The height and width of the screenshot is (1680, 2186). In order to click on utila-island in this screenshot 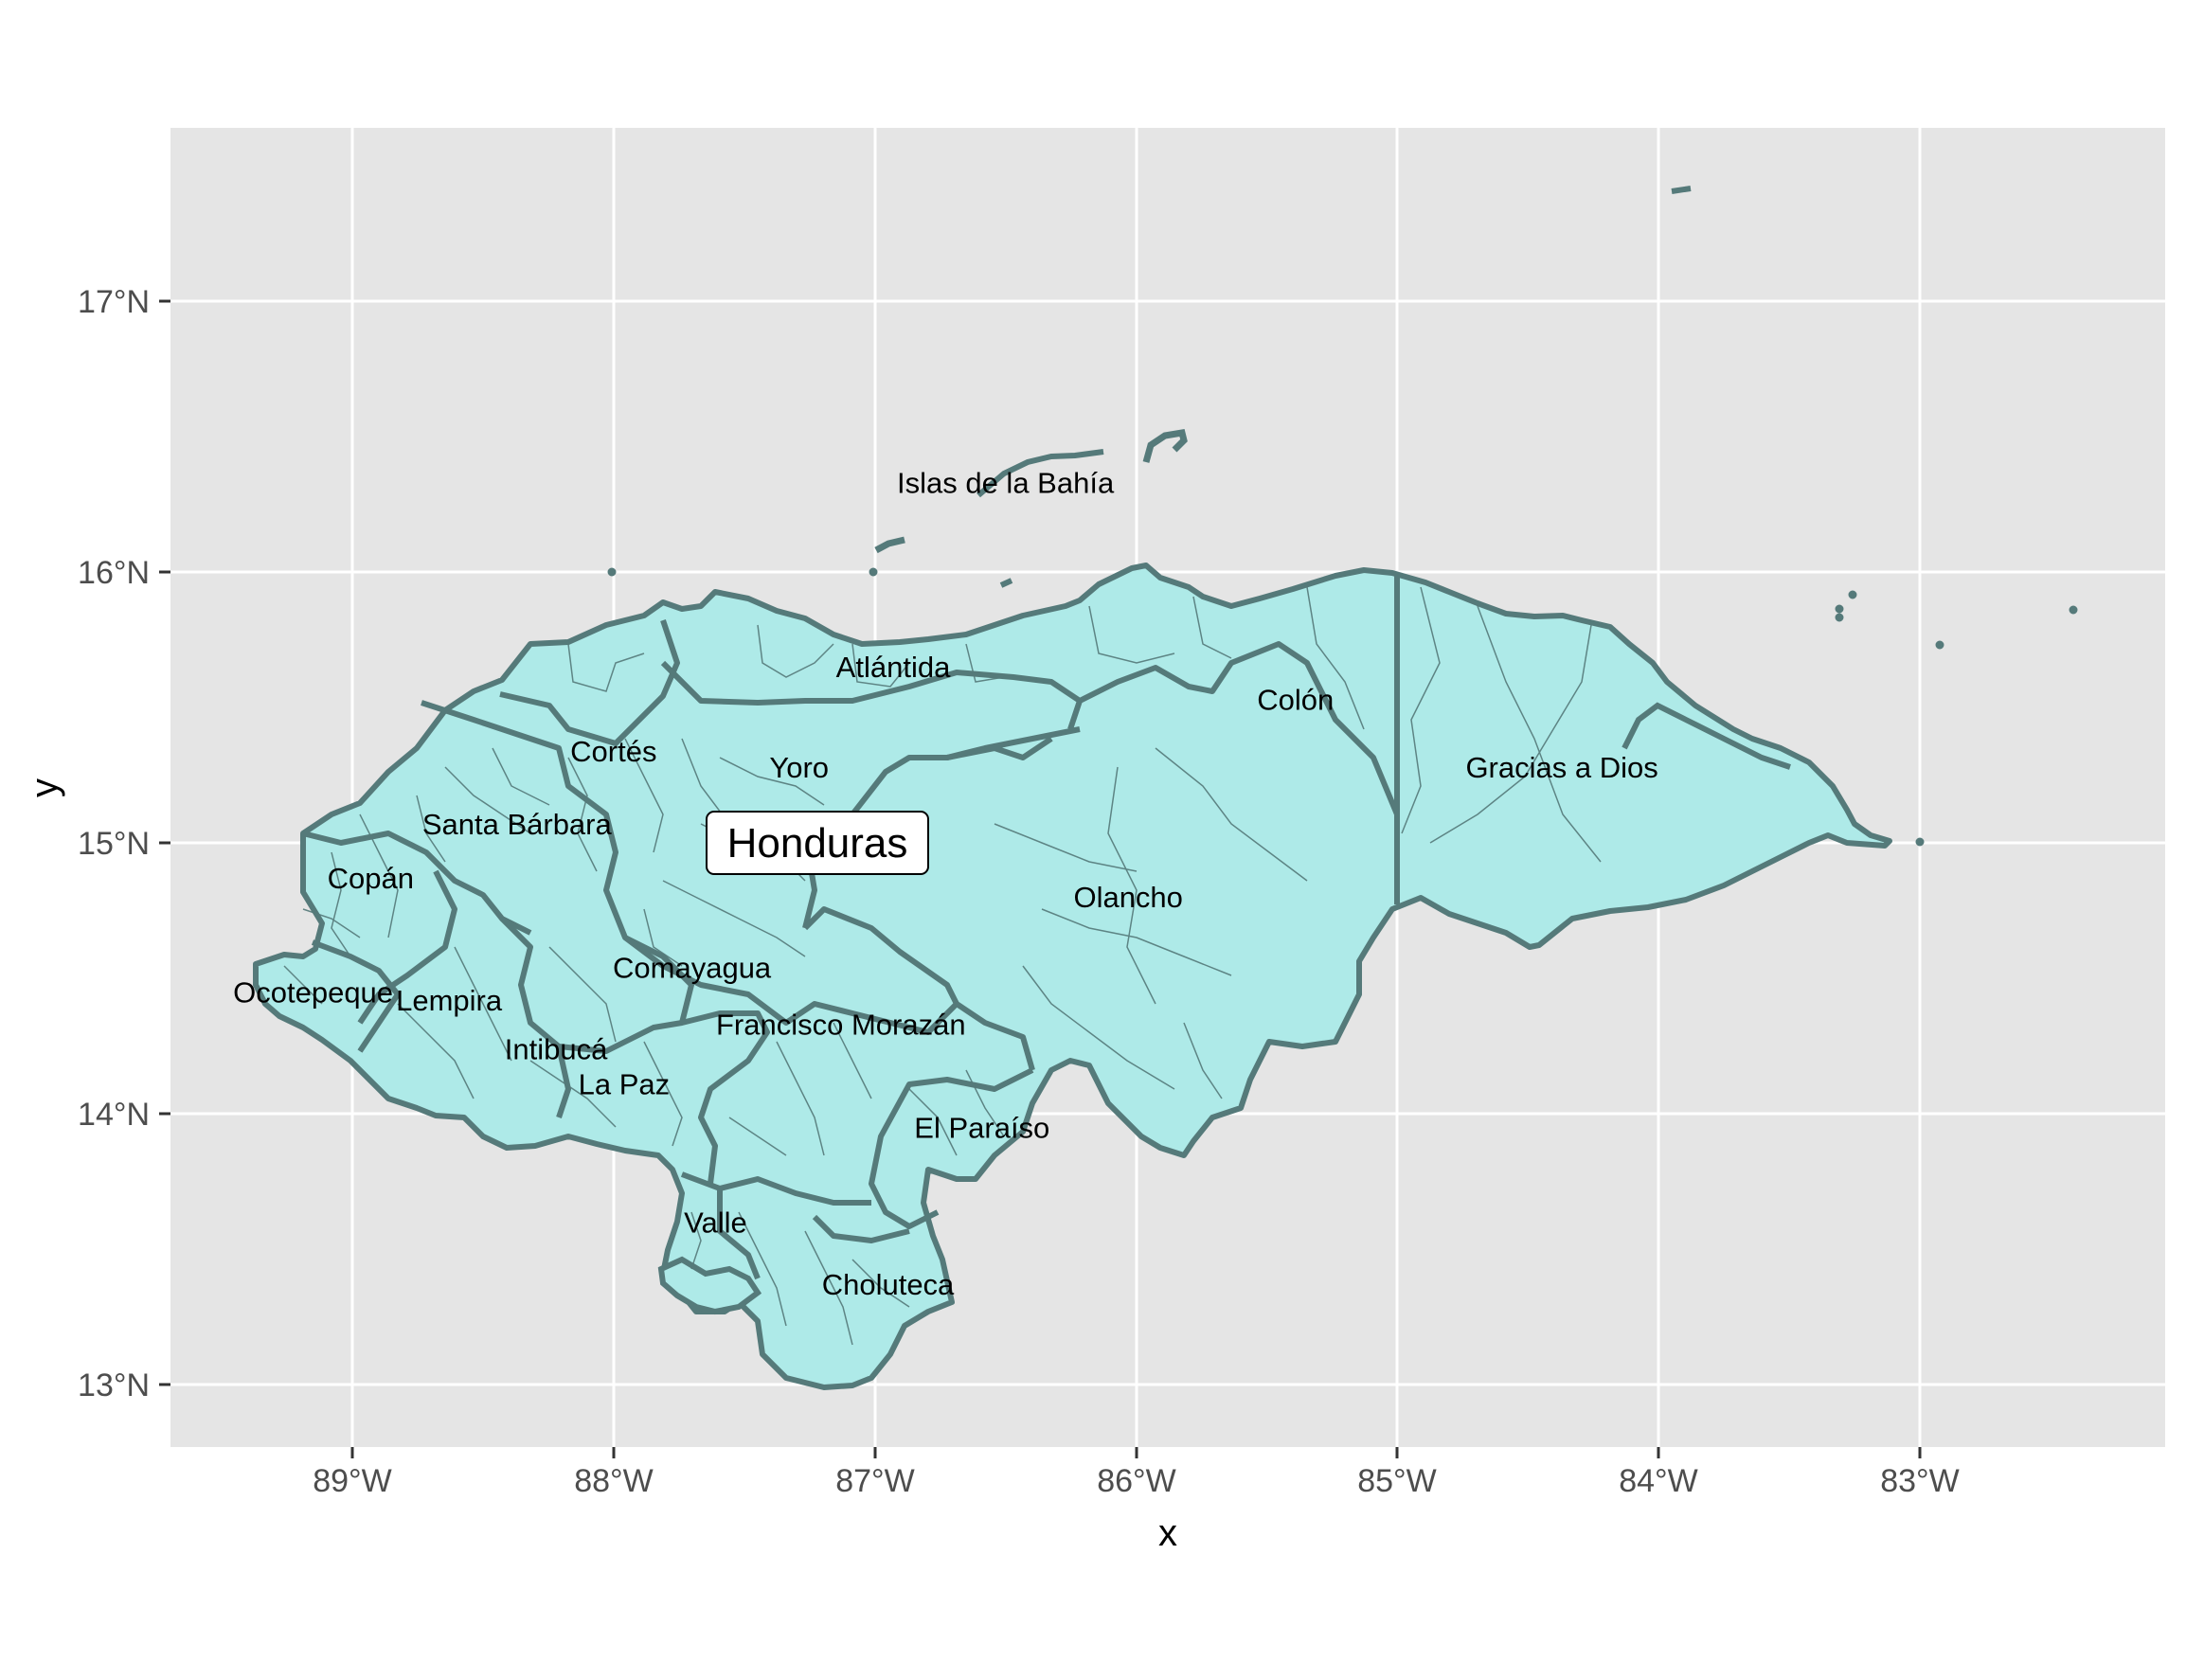, I will do `click(890, 545)`.